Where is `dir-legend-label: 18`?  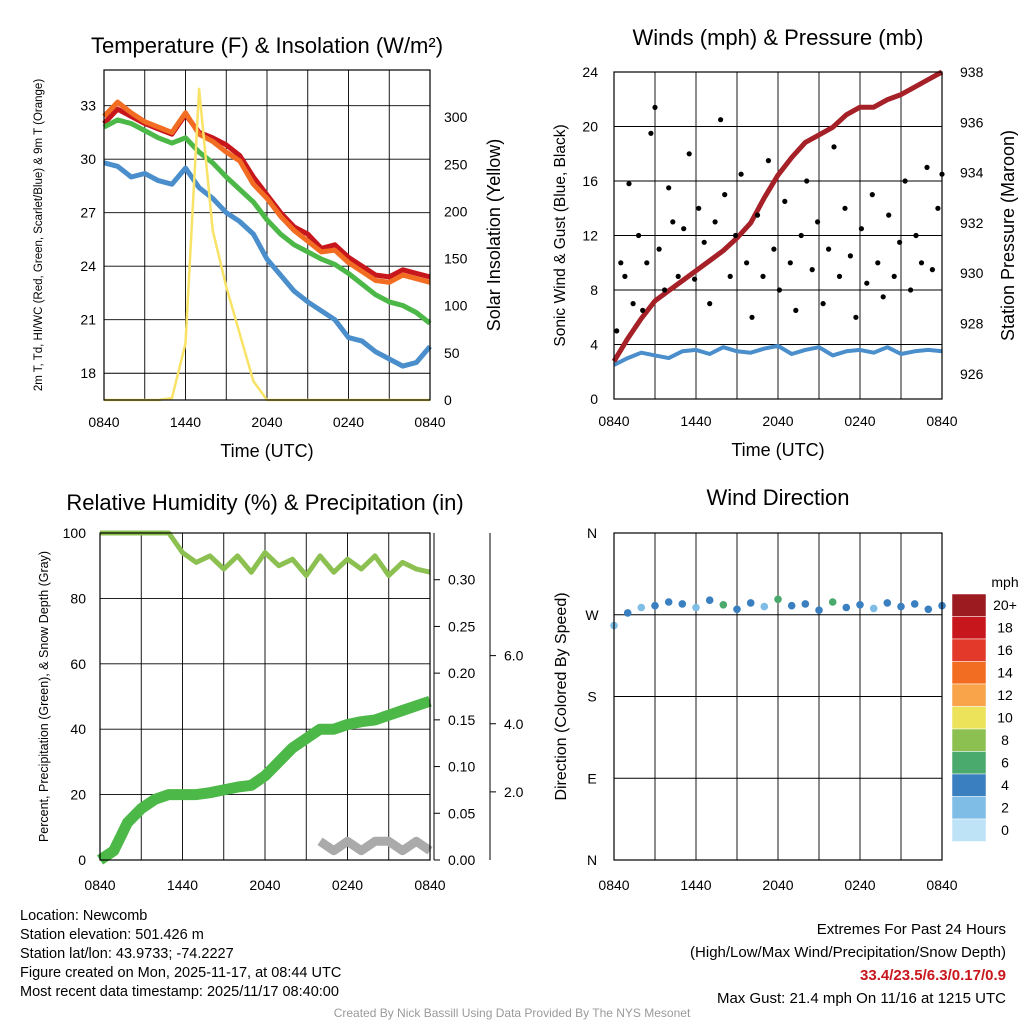
dir-legend-label: 18 is located at coordinates (1005, 628).